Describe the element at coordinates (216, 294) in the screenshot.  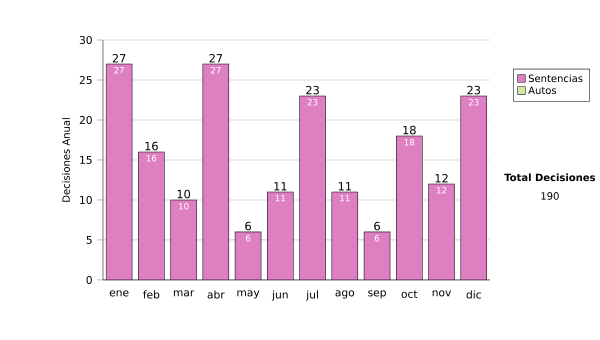
I see `x-tick-label: abr` at that location.